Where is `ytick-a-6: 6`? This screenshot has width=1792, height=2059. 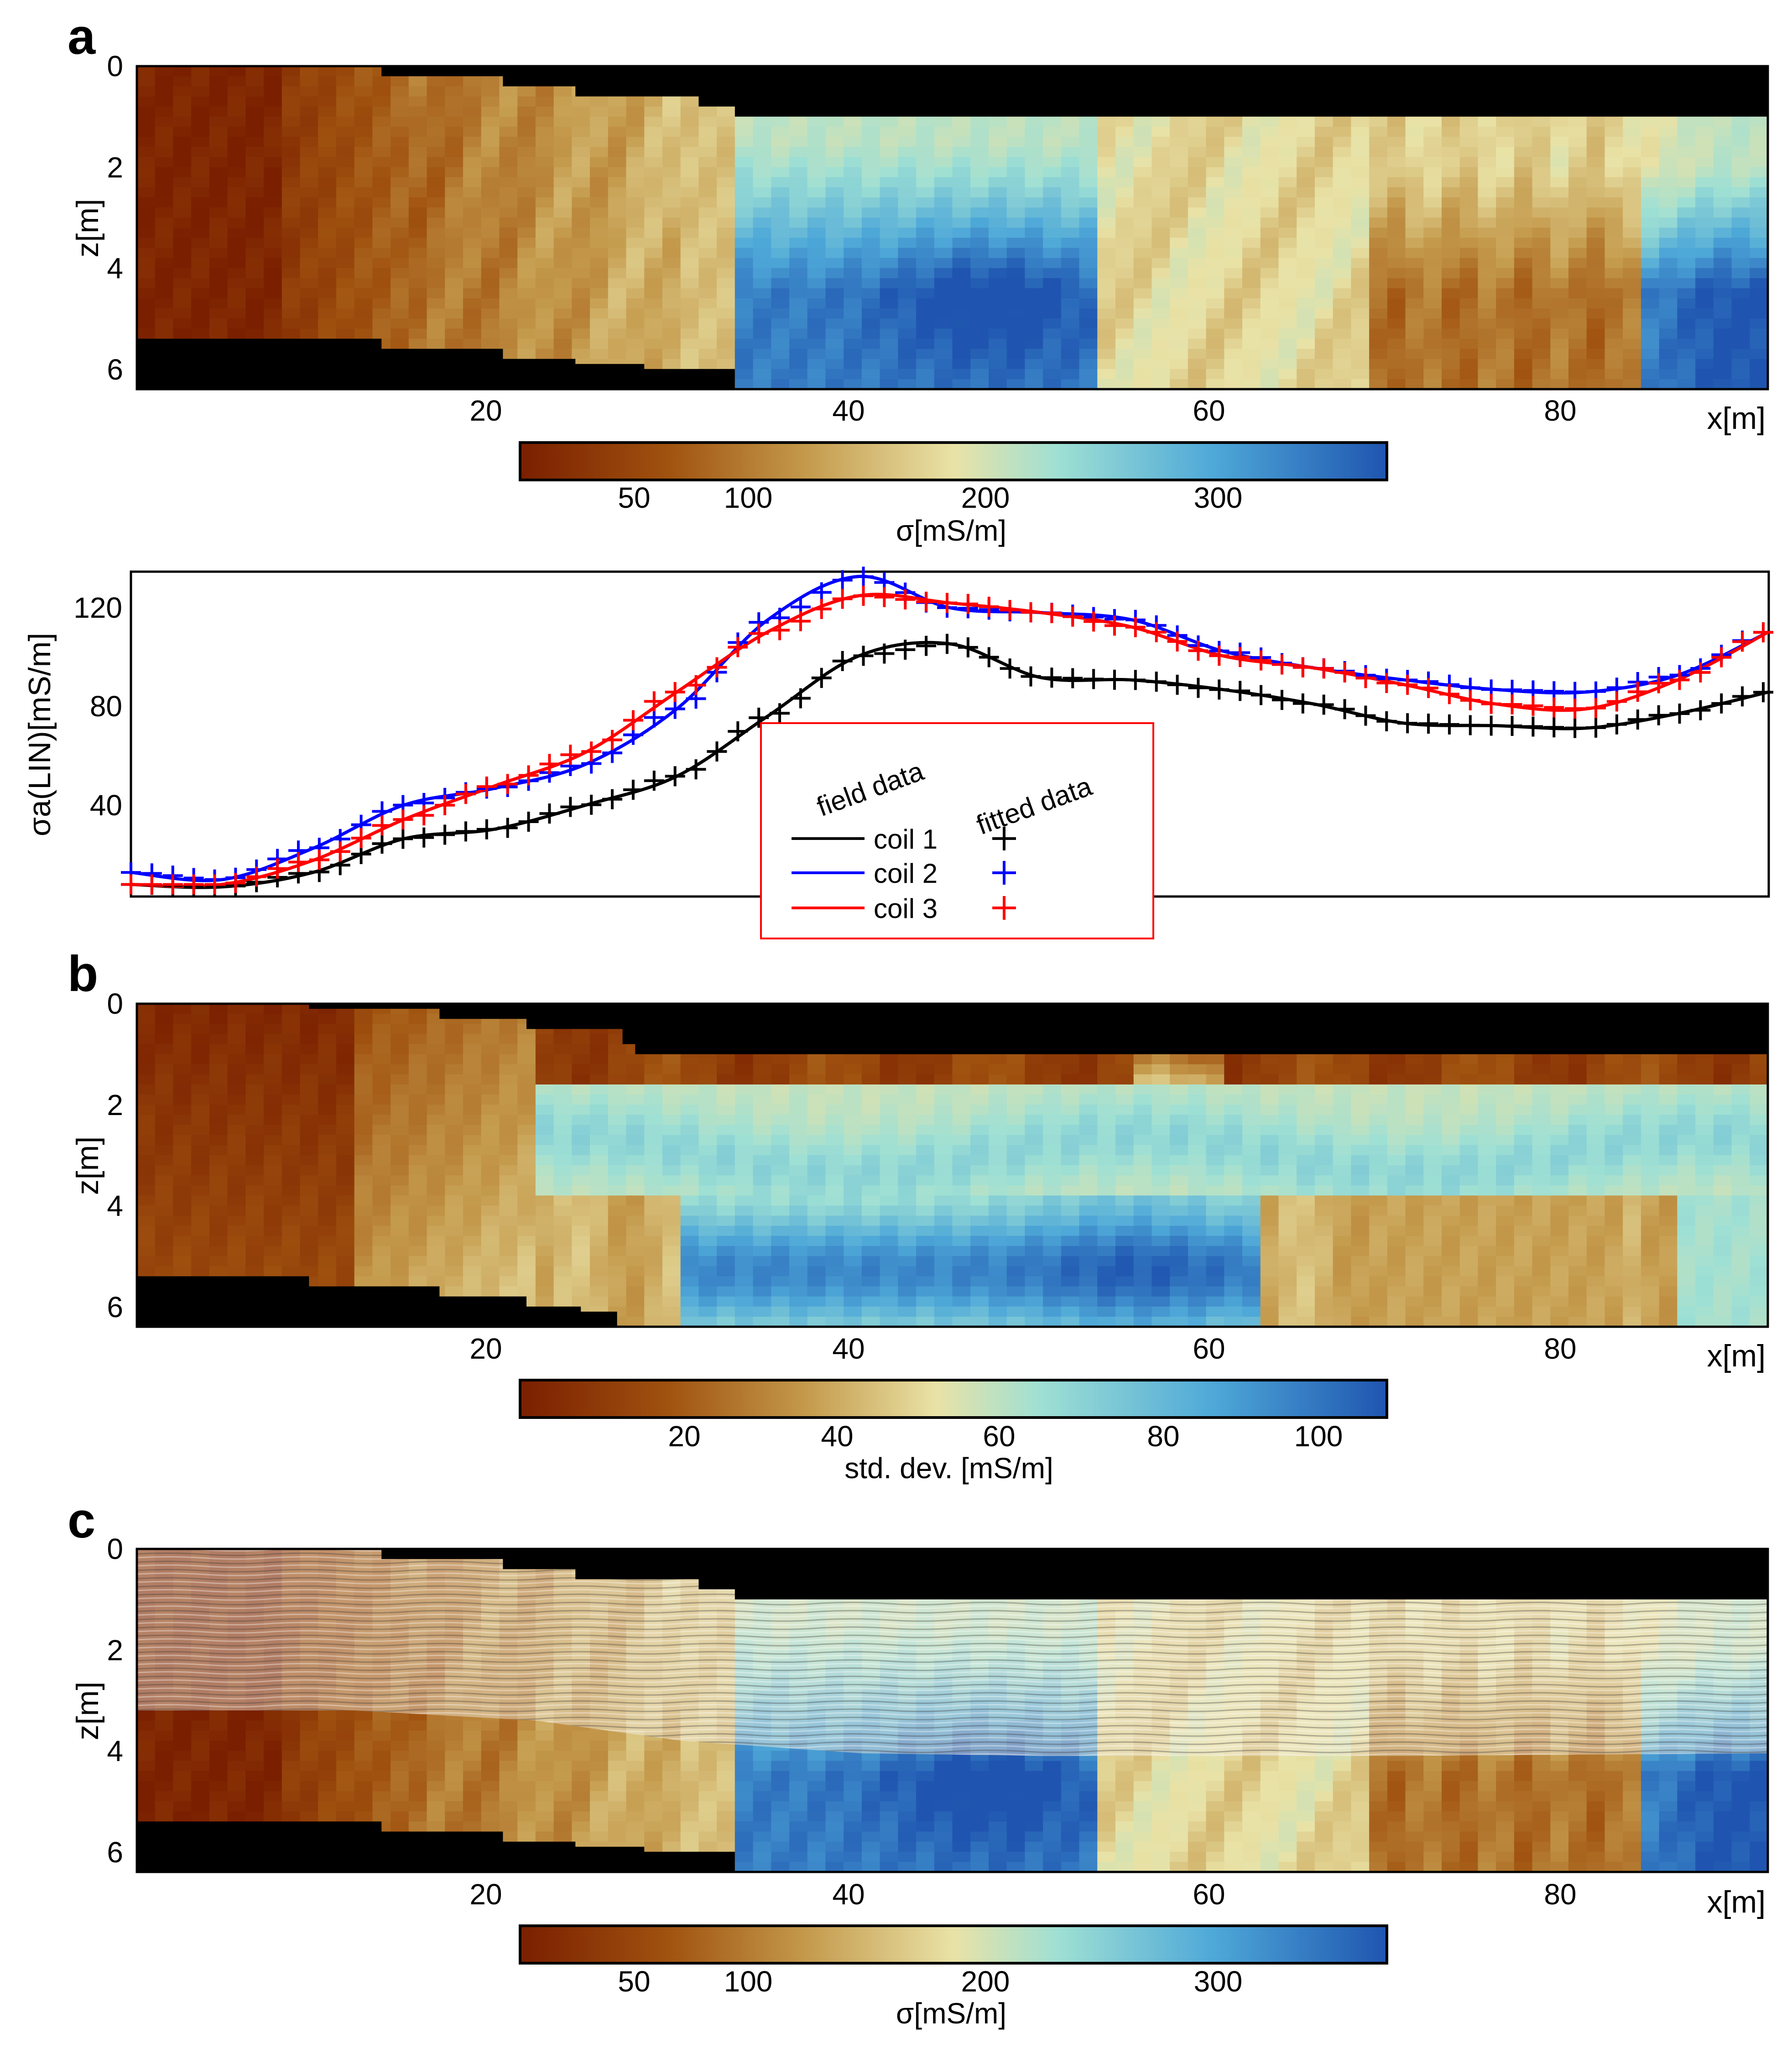 ytick-a-6: 6 is located at coordinates (115, 369).